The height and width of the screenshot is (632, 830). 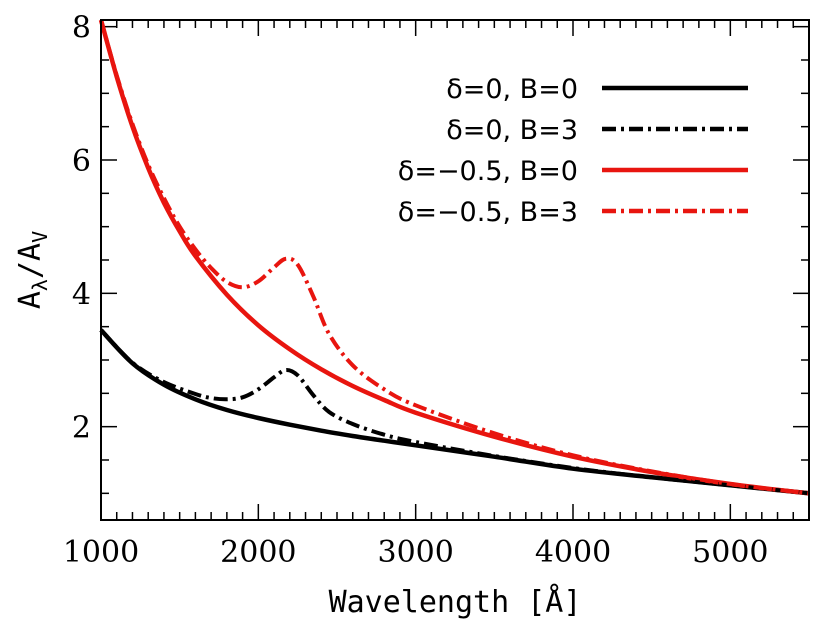 I want to click on x-tick-label: 5000, so click(x=730, y=552).